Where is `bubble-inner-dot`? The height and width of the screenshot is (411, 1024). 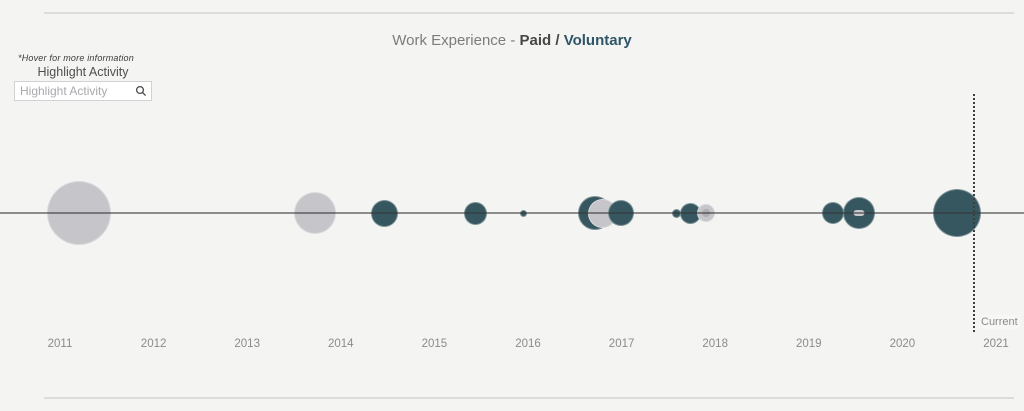
bubble-inner-dot is located at coordinates (706, 213).